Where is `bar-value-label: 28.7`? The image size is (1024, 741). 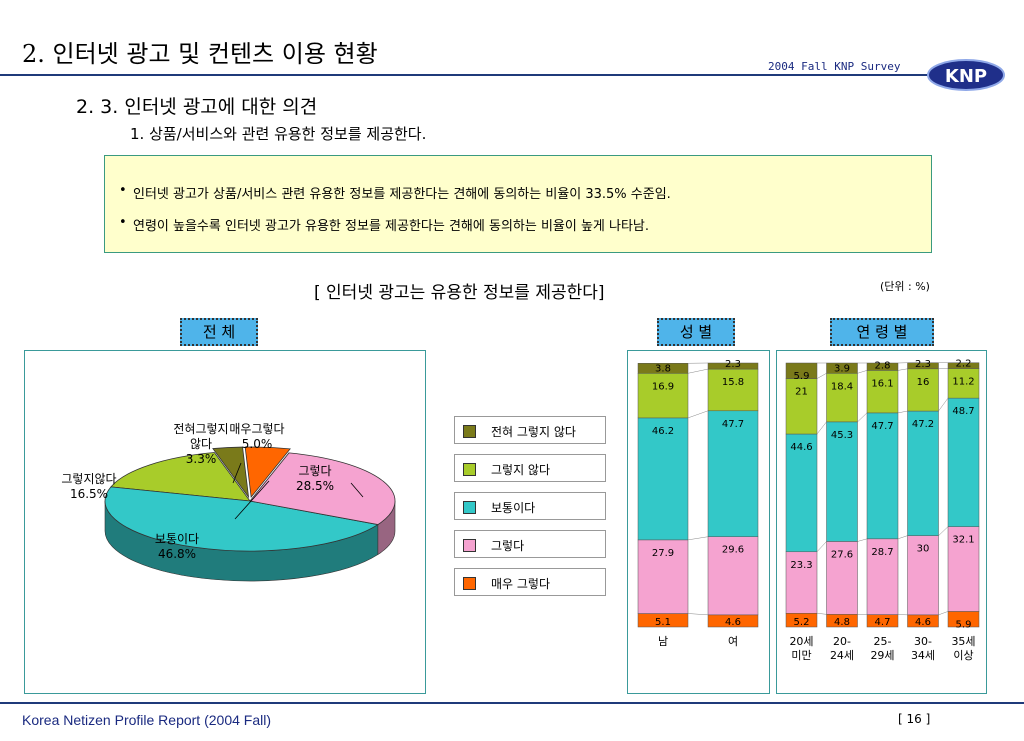
bar-value-label: 28.7 is located at coordinates (882, 552).